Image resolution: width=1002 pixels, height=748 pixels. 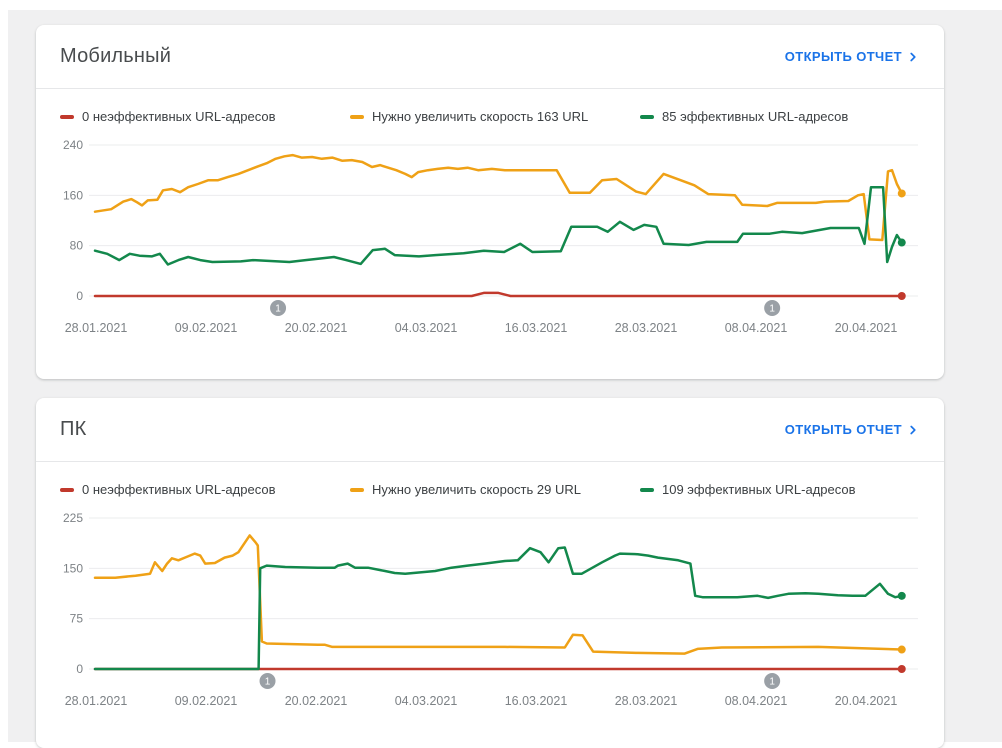 I want to click on legend-item-needs-improvement: Нужно увеличить скорость 29 URL, so click(x=495, y=489).